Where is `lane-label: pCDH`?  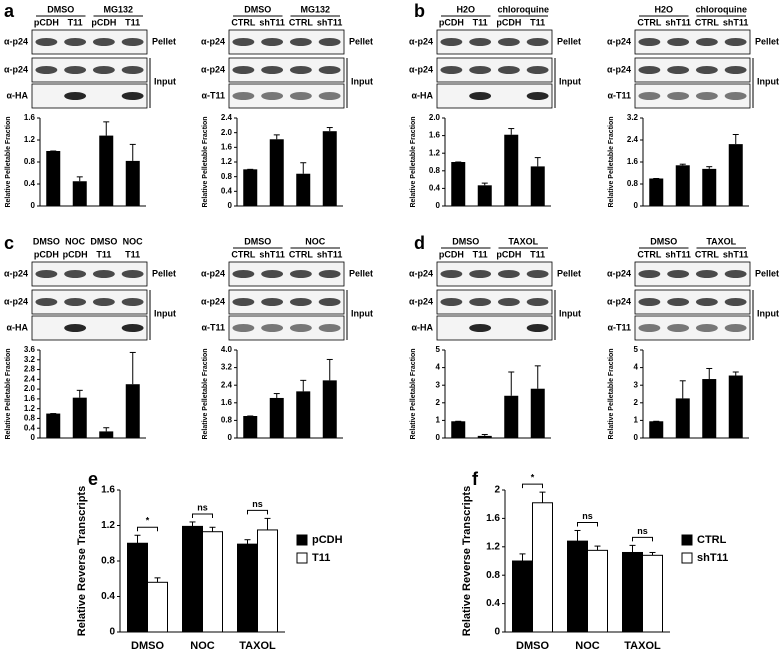
lane-label: pCDH is located at coordinates (508, 254).